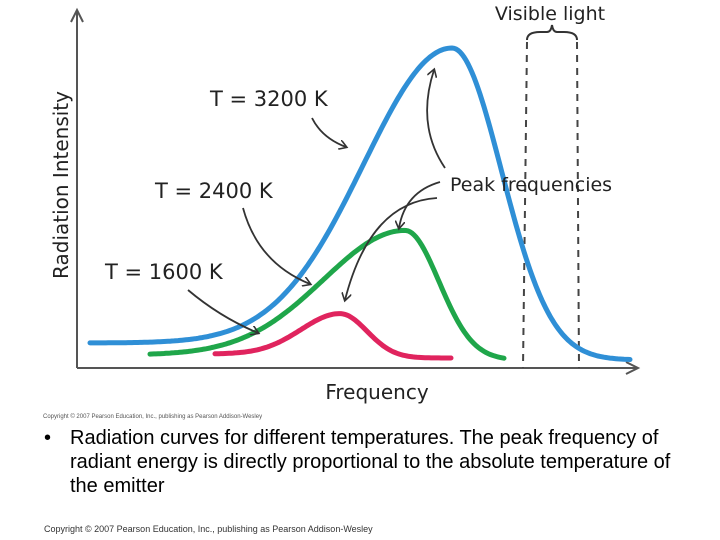  What do you see at coordinates (578, 205) in the screenshot?
I see `visible-light-right-boundary` at bounding box center [578, 205].